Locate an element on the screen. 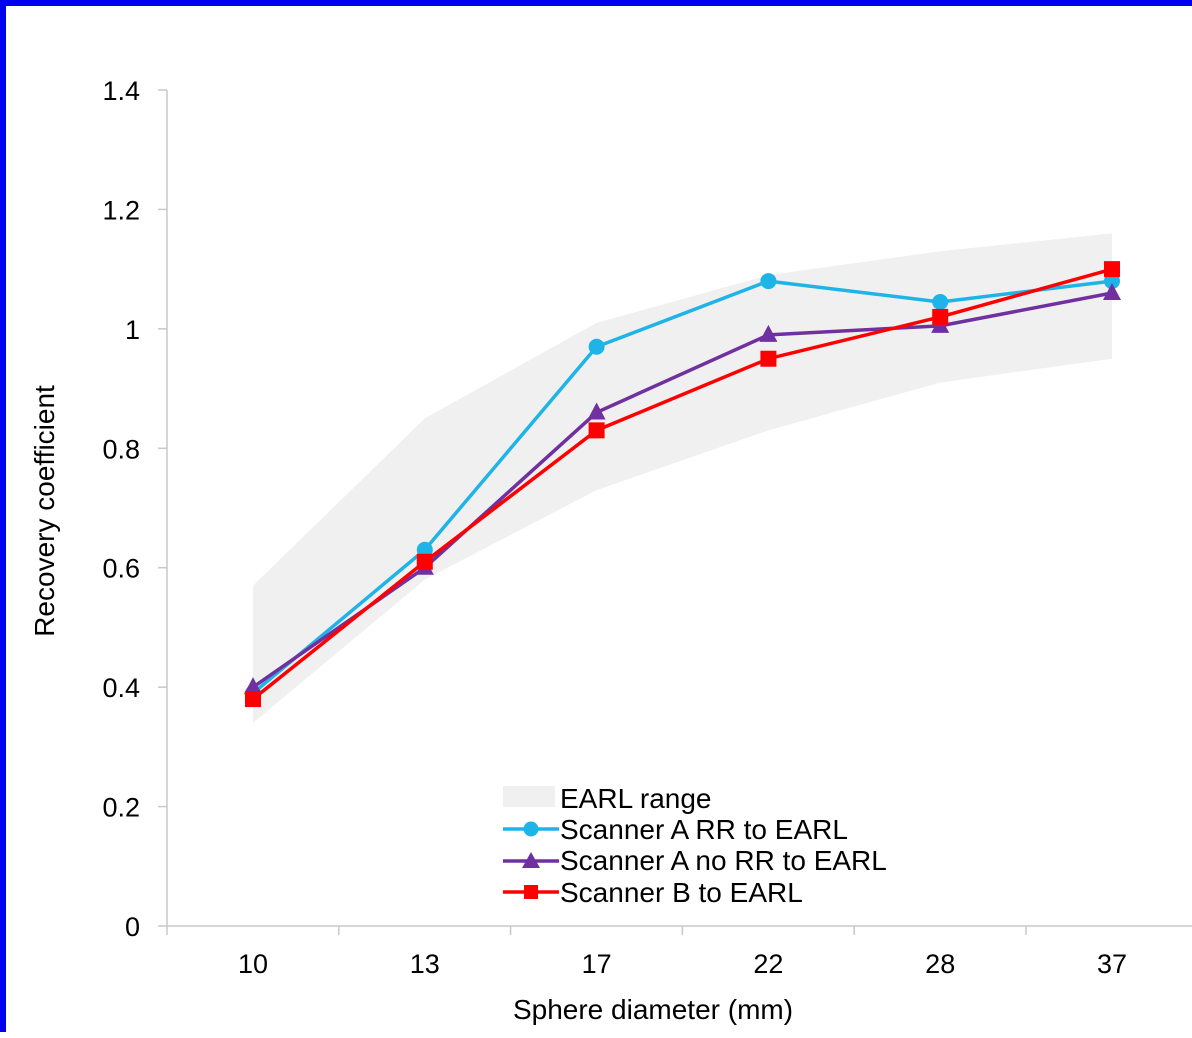 The width and height of the screenshot is (1192, 1038). y-tick-label: 0.6 is located at coordinates (121, 569).